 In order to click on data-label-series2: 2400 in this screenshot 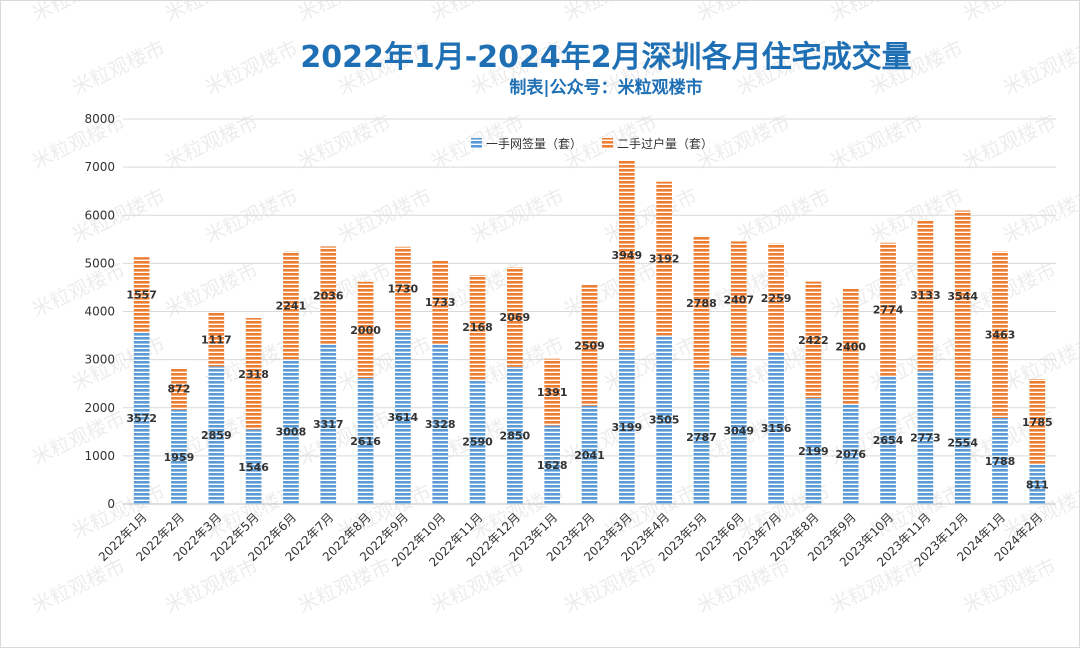, I will do `click(850, 346)`.